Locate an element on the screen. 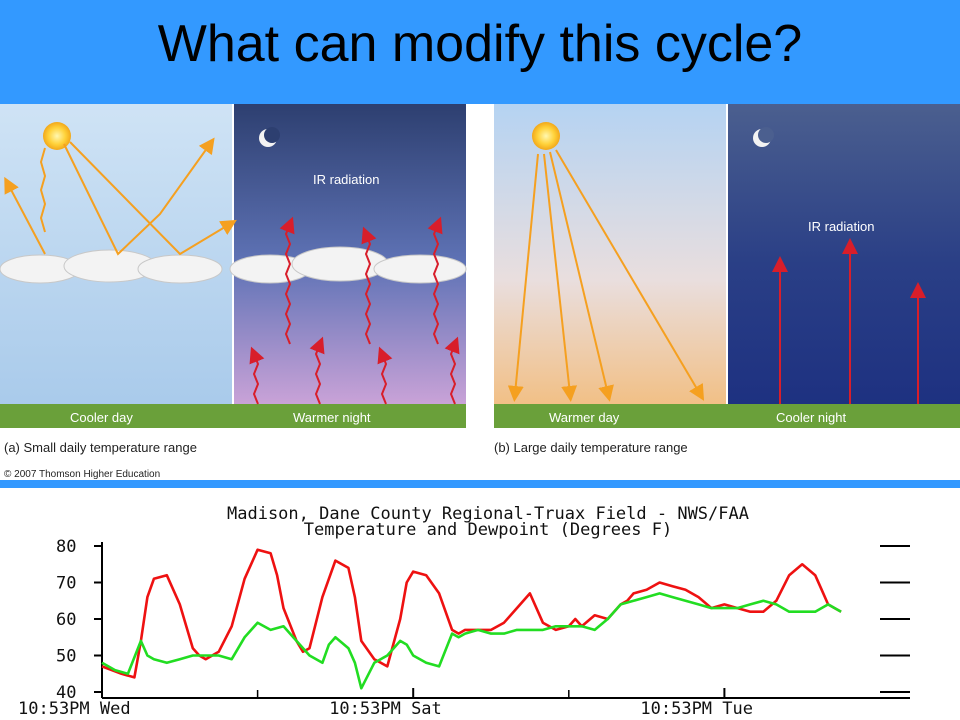  x-tick-label: 10:53PM Wed is located at coordinates (74, 709).